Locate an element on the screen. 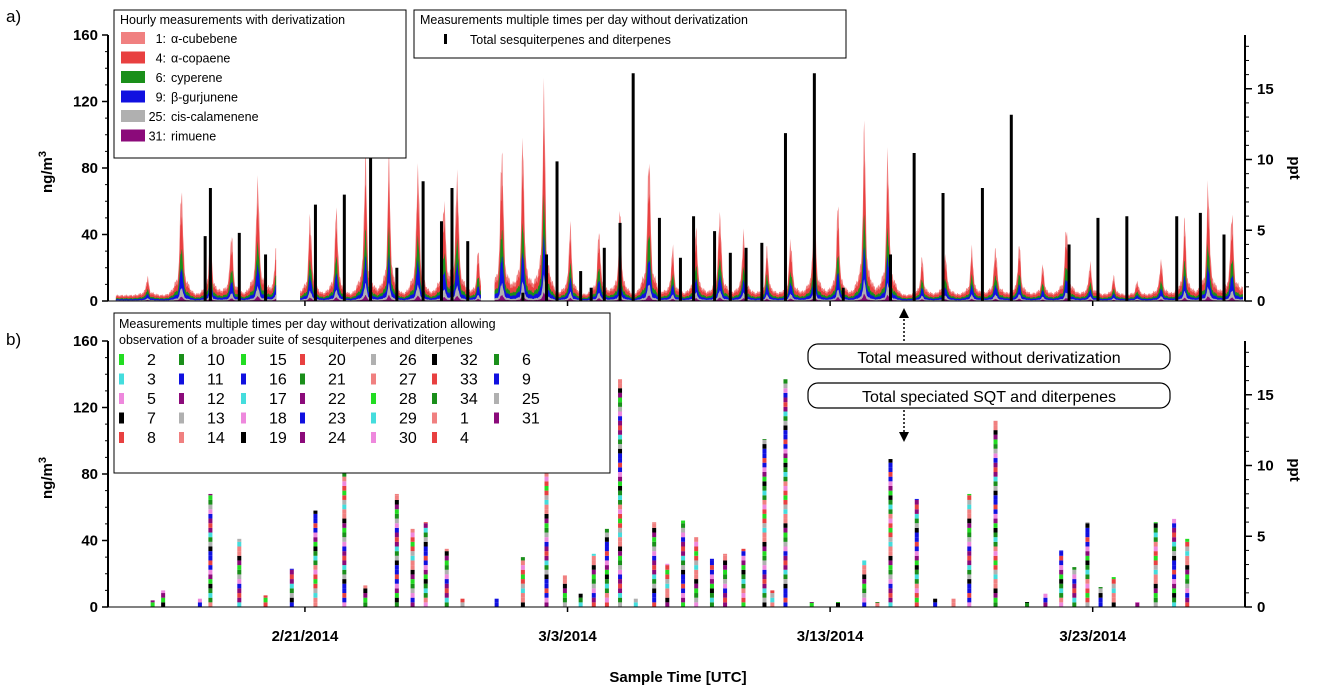 This screenshot has height=687, width=1323. y-tick-label-right-b: 0 is located at coordinates (1261, 607).